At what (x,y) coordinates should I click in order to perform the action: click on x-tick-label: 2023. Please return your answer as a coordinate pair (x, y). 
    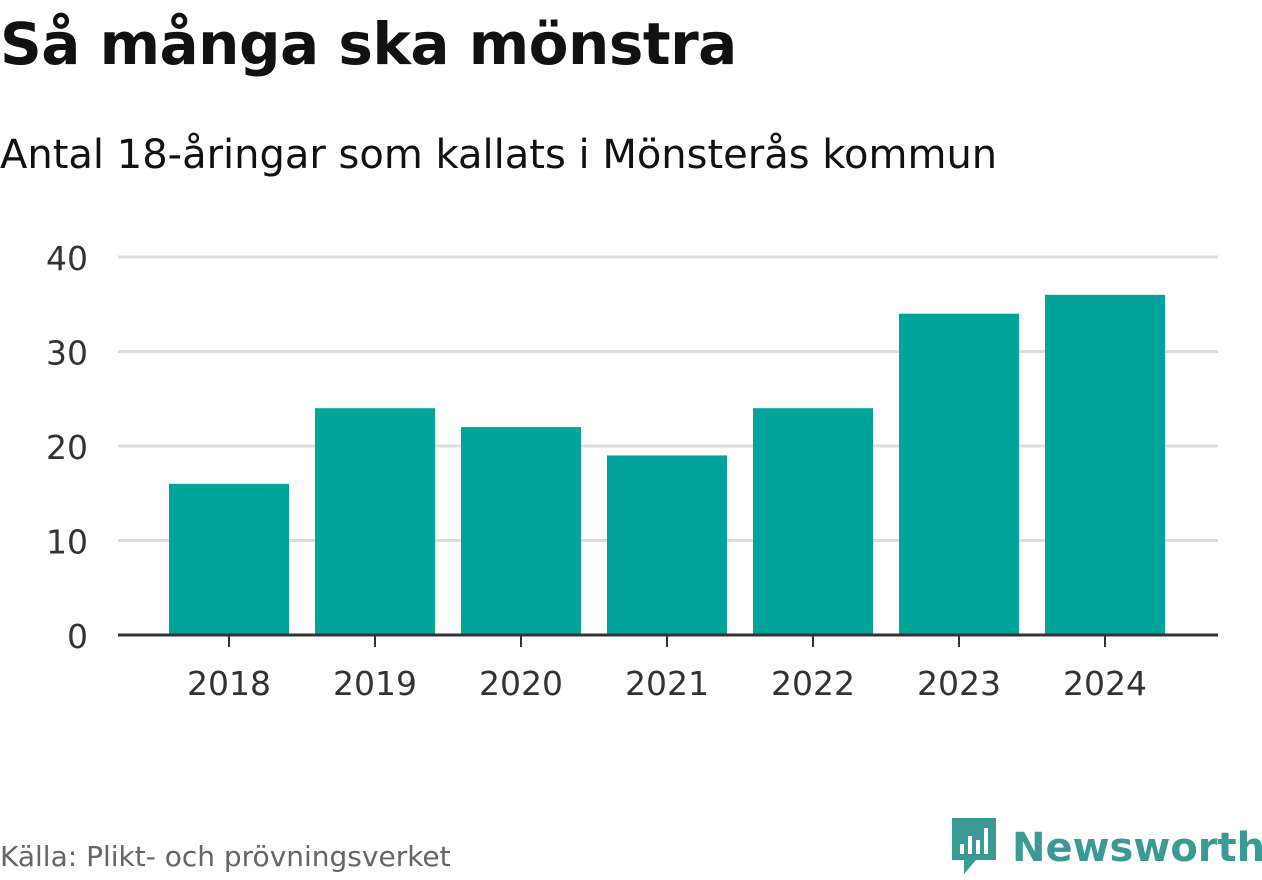
    Looking at the image, I should click on (959, 683).